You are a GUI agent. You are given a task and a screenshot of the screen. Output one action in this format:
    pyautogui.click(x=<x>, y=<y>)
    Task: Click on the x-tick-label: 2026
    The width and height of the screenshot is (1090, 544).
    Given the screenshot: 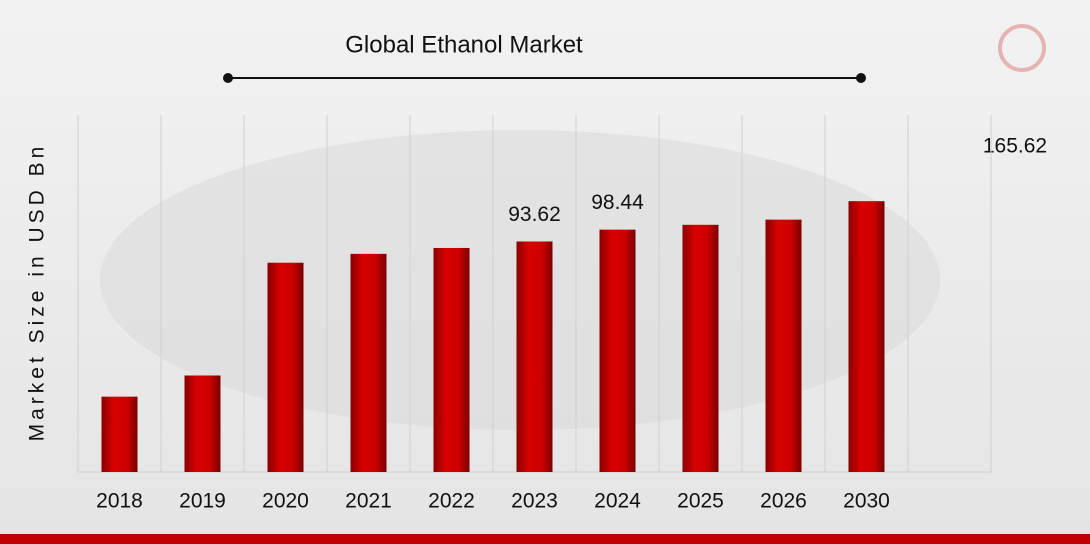 What is the action you would take?
    pyautogui.click(x=783, y=501)
    